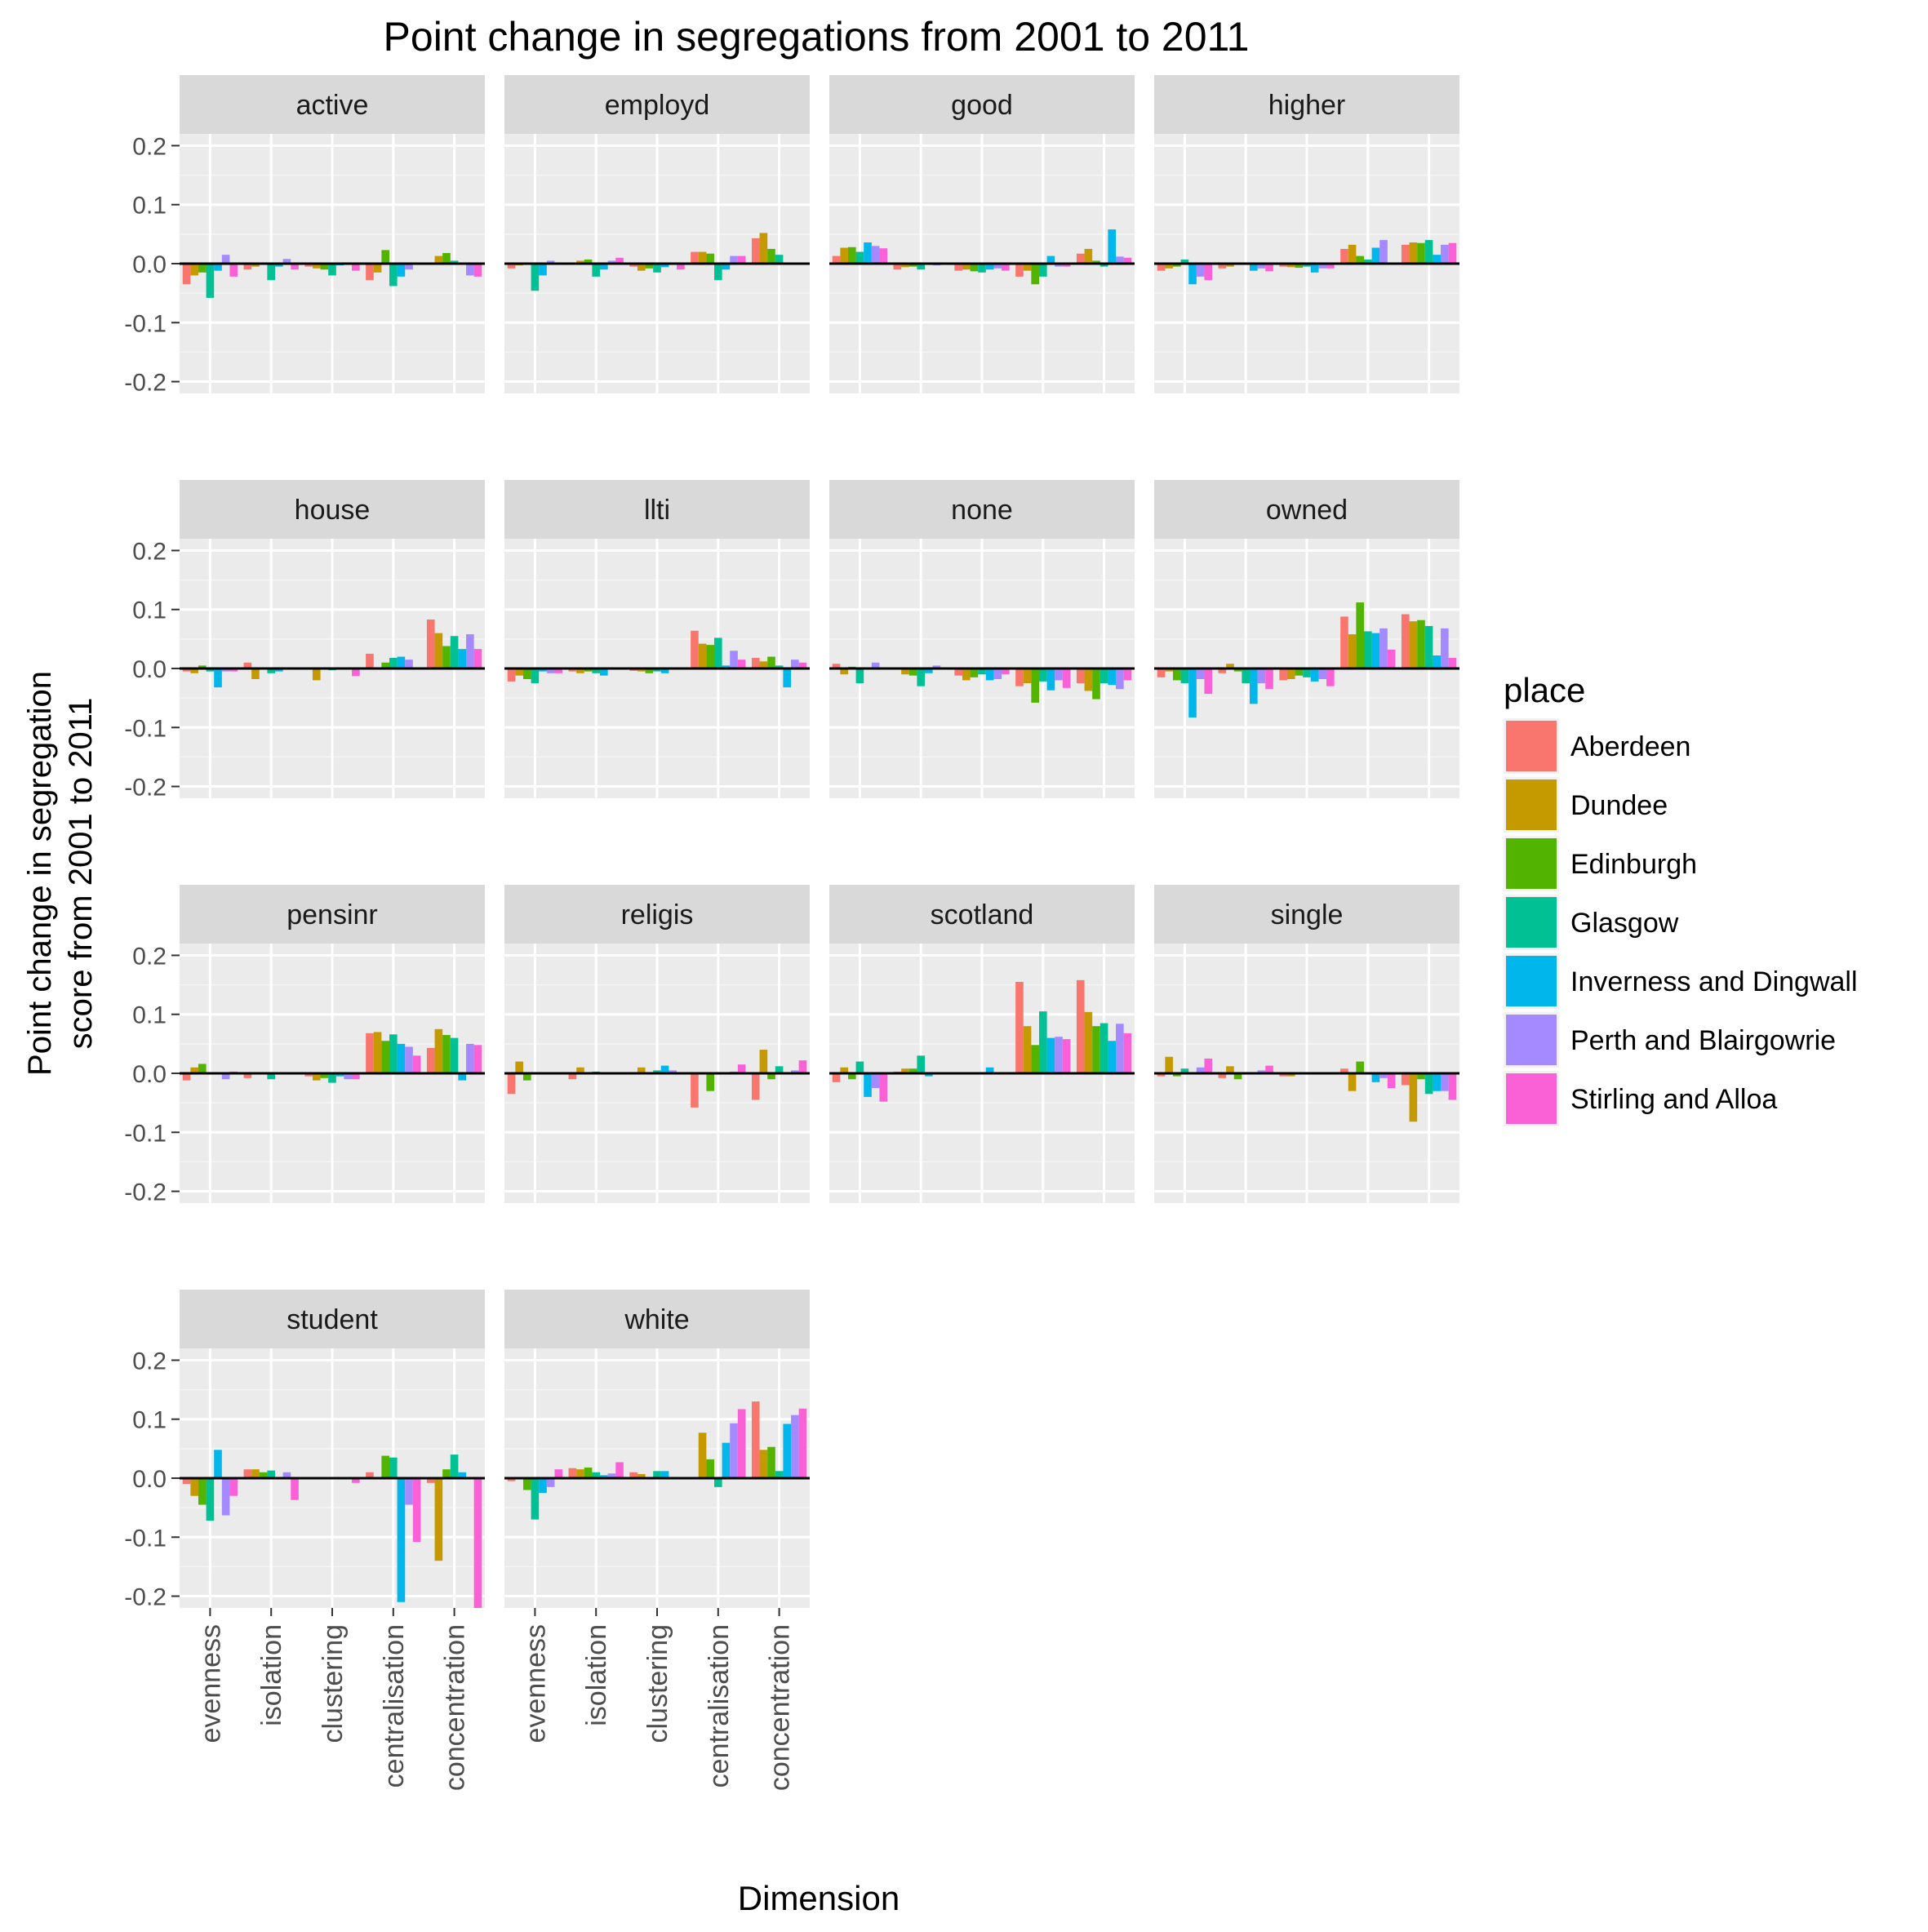 This screenshot has width=1928, height=1932. What do you see at coordinates (430, 1480) in the screenshot?
I see `bar-concentration-aberdeen` at bounding box center [430, 1480].